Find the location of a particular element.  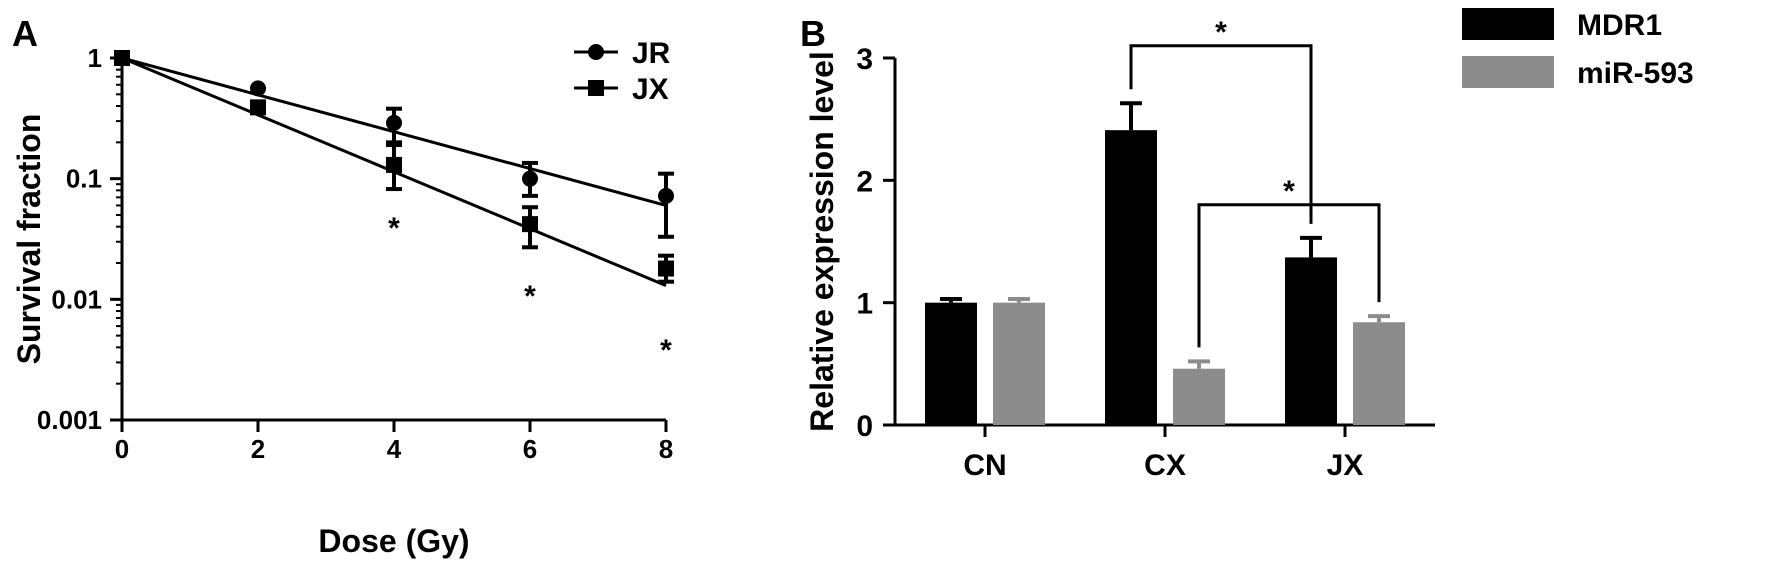

y-tick-label: 0.01 is located at coordinates (76, 299).